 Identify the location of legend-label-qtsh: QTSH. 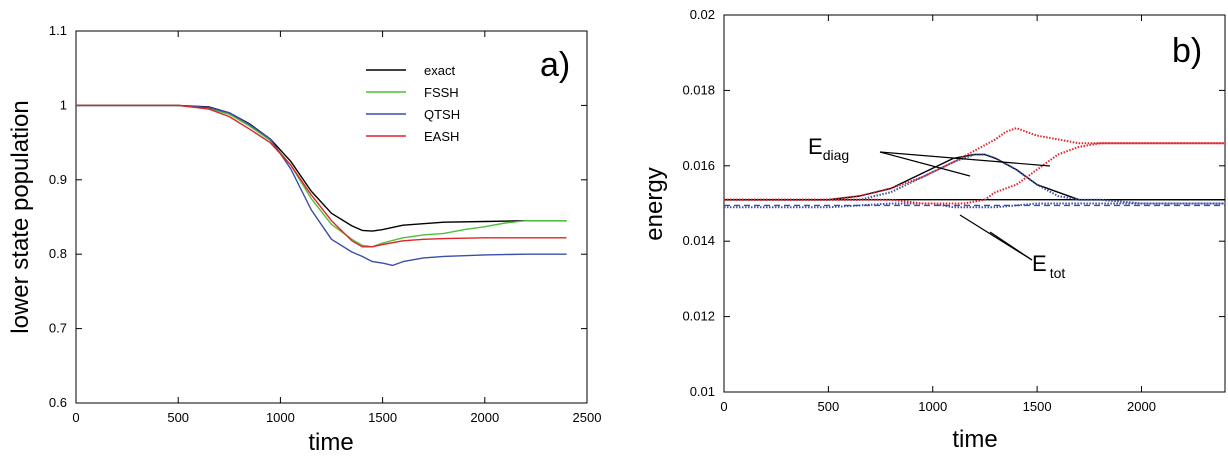
(442, 114).